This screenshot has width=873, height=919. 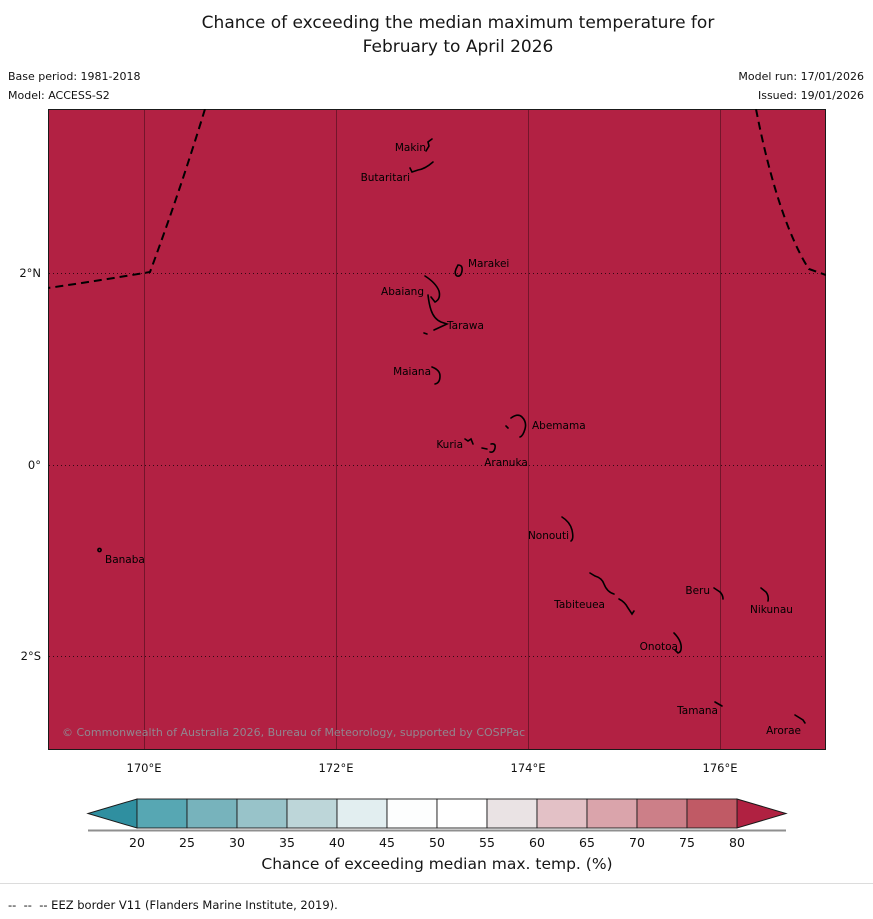 I want to click on island-label-onotoa: Onotoa, so click(x=659, y=647).